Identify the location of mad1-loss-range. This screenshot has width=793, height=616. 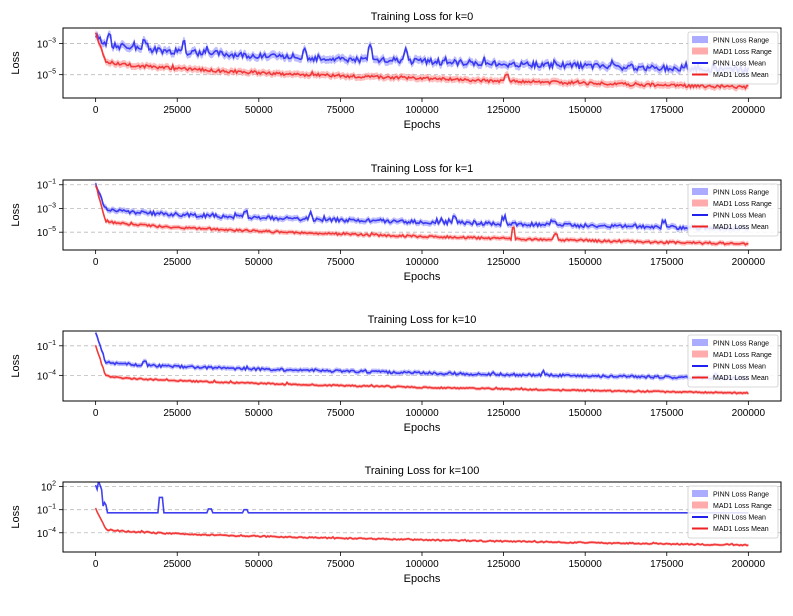
(422, 369).